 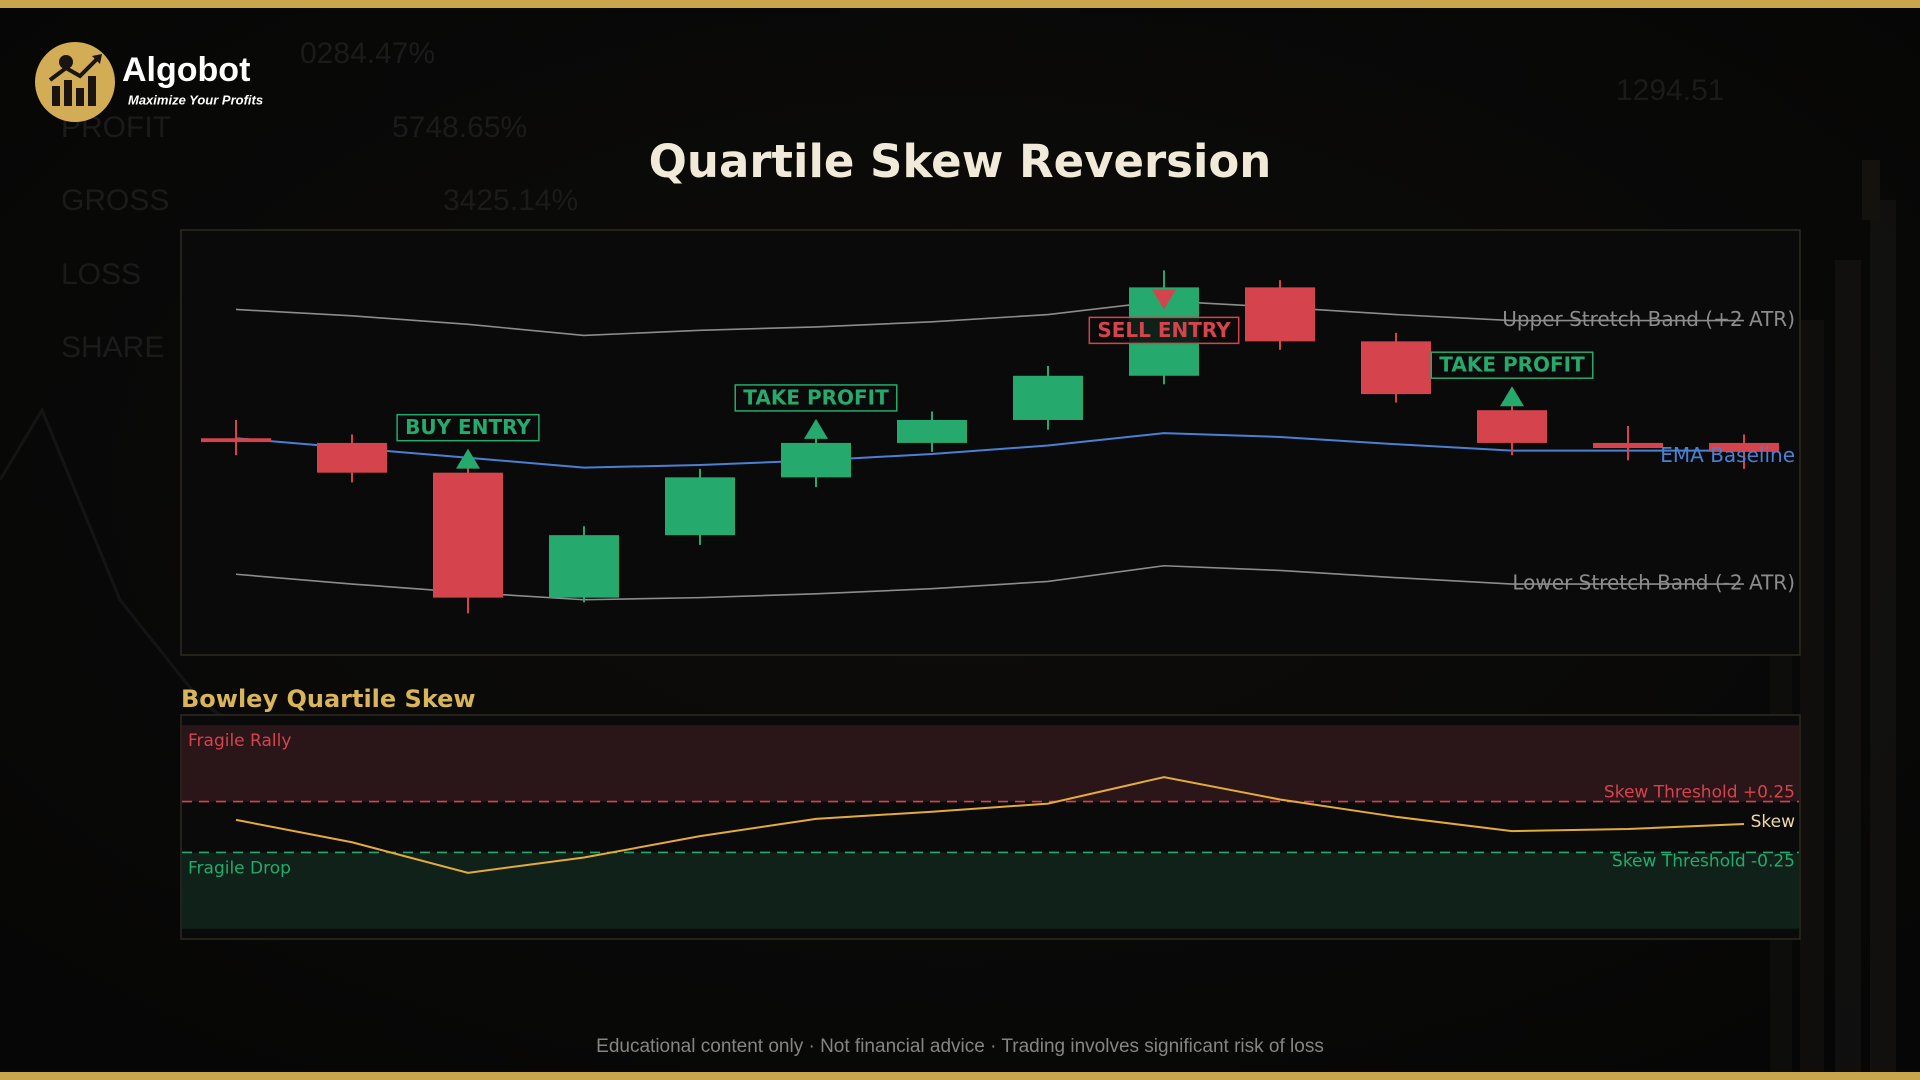 I want to click on signal-label: SELL ENTRY, so click(x=1164, y=330).